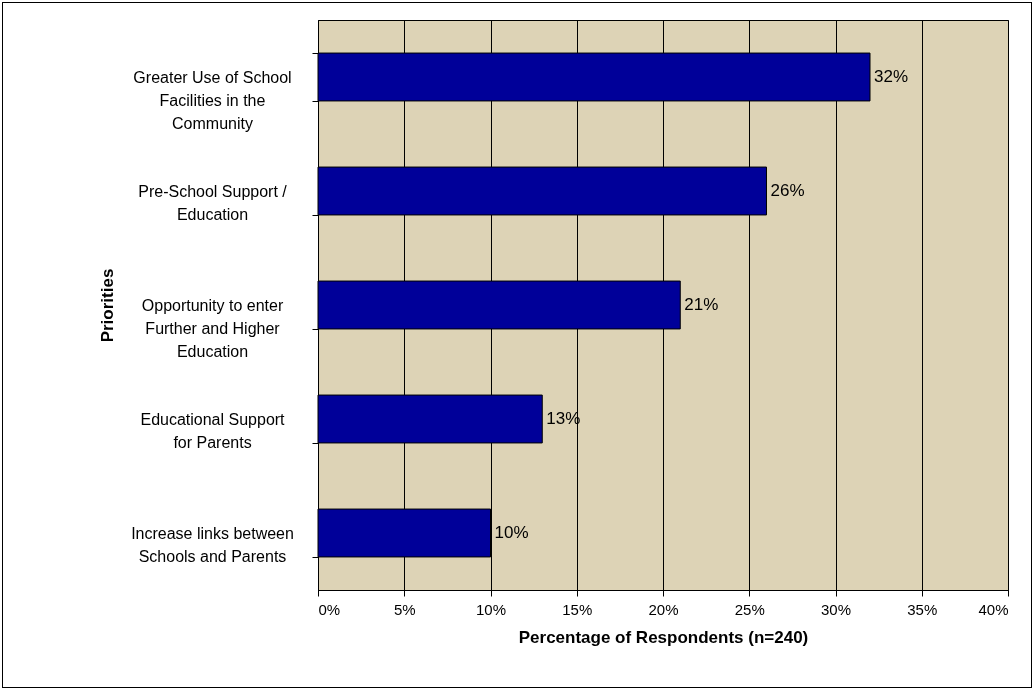 This screenshot has height=693, width=1036. I want to click on x-tick-label: 35%, so click(922, 609).